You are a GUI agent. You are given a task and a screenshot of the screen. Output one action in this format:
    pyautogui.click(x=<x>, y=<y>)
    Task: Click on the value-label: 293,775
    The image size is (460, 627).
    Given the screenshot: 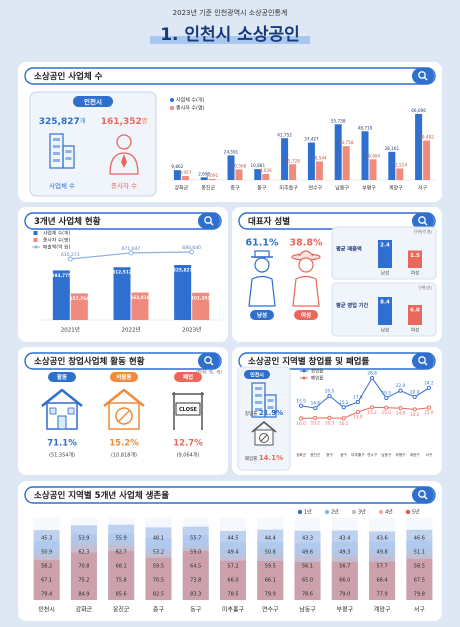 What is the action you would take?
    pyautogui.click(x=62, y=276)
    